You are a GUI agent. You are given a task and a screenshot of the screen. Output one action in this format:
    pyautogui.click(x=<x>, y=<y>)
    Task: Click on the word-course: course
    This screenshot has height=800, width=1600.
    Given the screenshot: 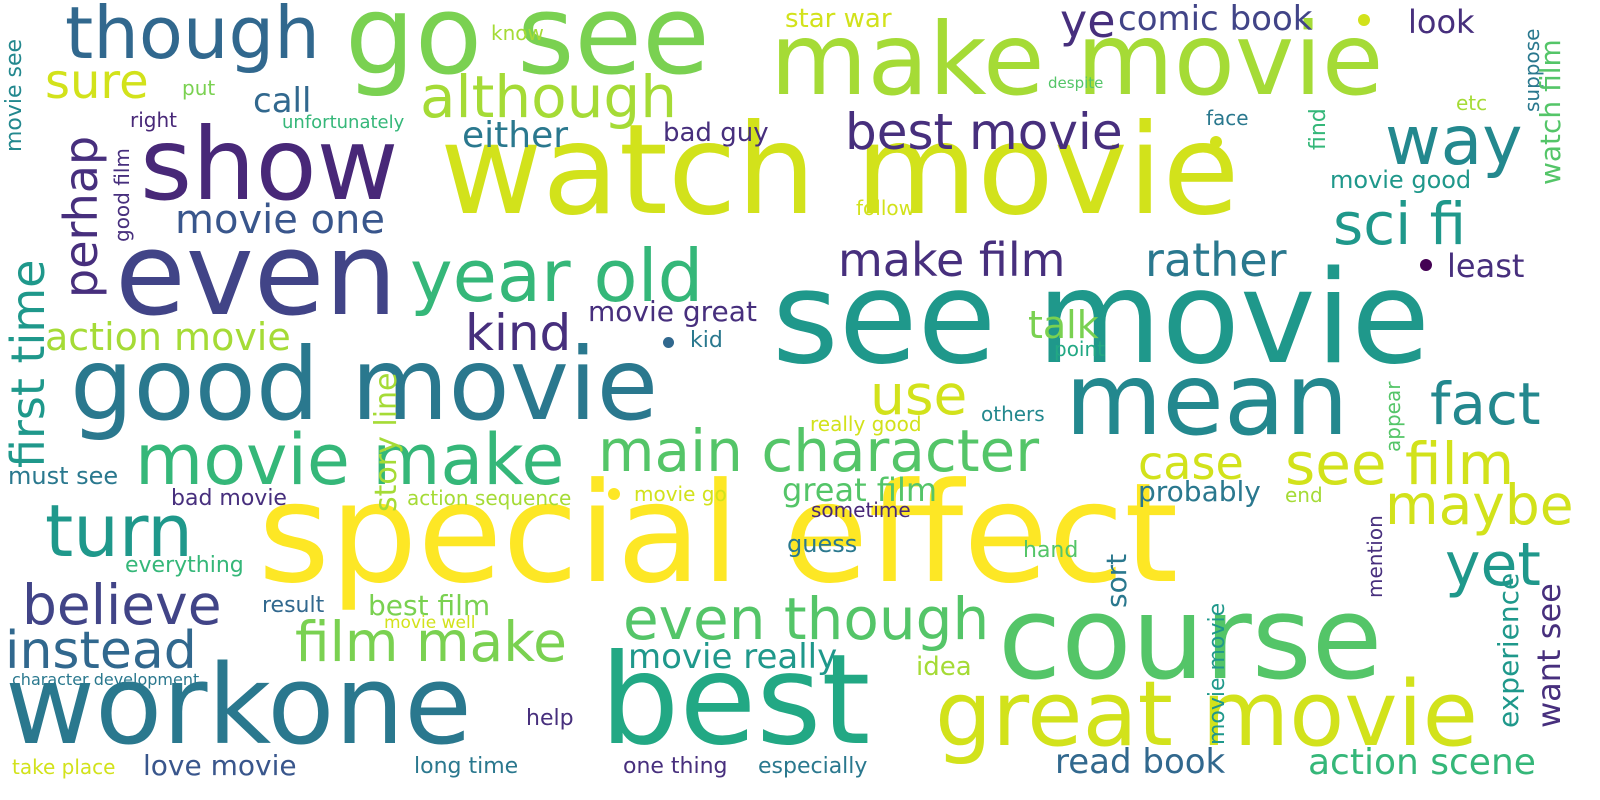 What is the action you would take?
    pyautogui.click(x=1190, y=639)
    